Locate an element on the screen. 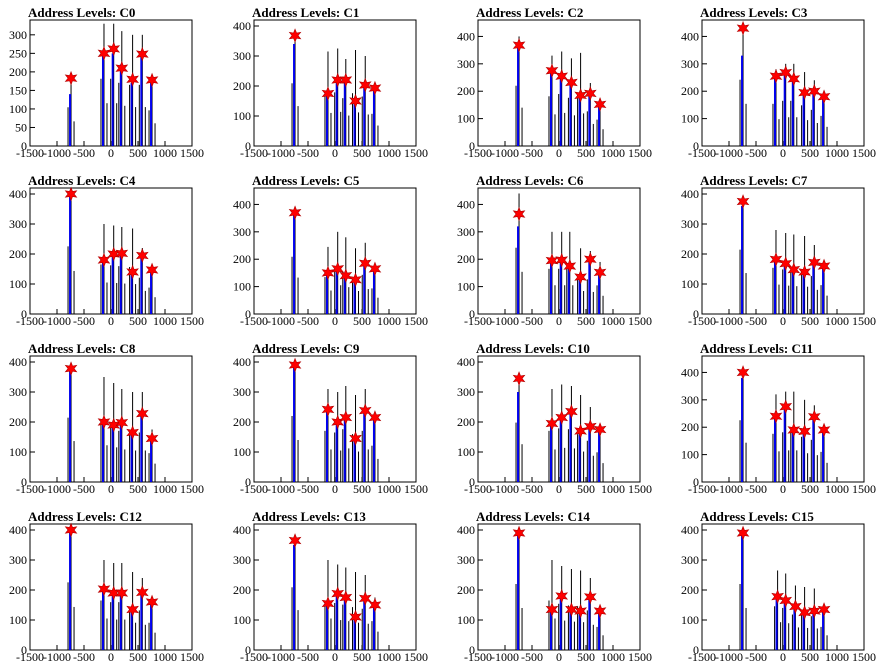 This screenshot has height=672, width=896. panel-title: Address Levels: C3 is located at coordinates (754, 12).